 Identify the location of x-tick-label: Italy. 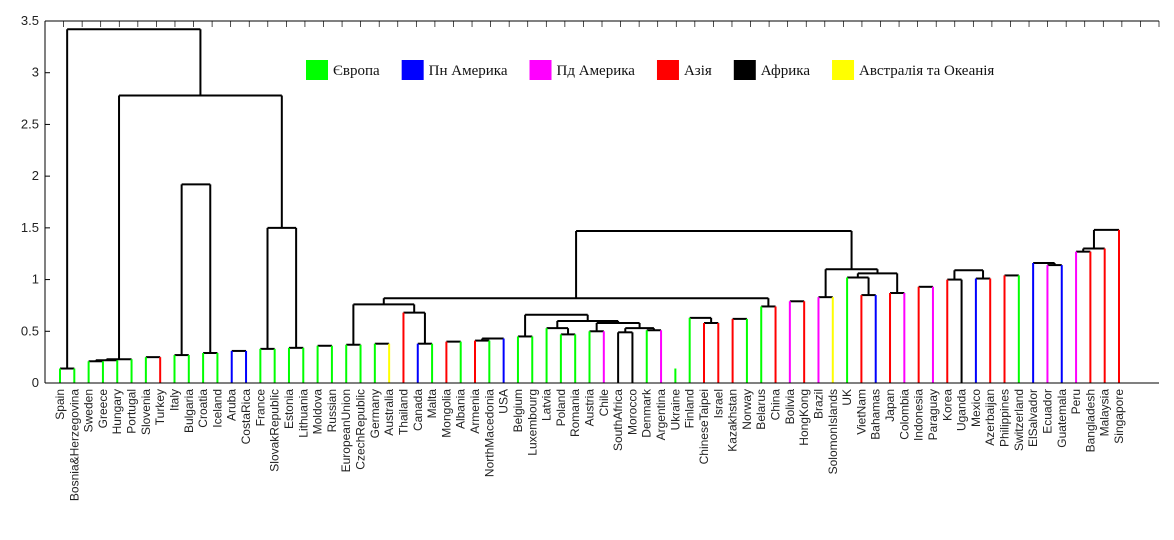
(174, 400).